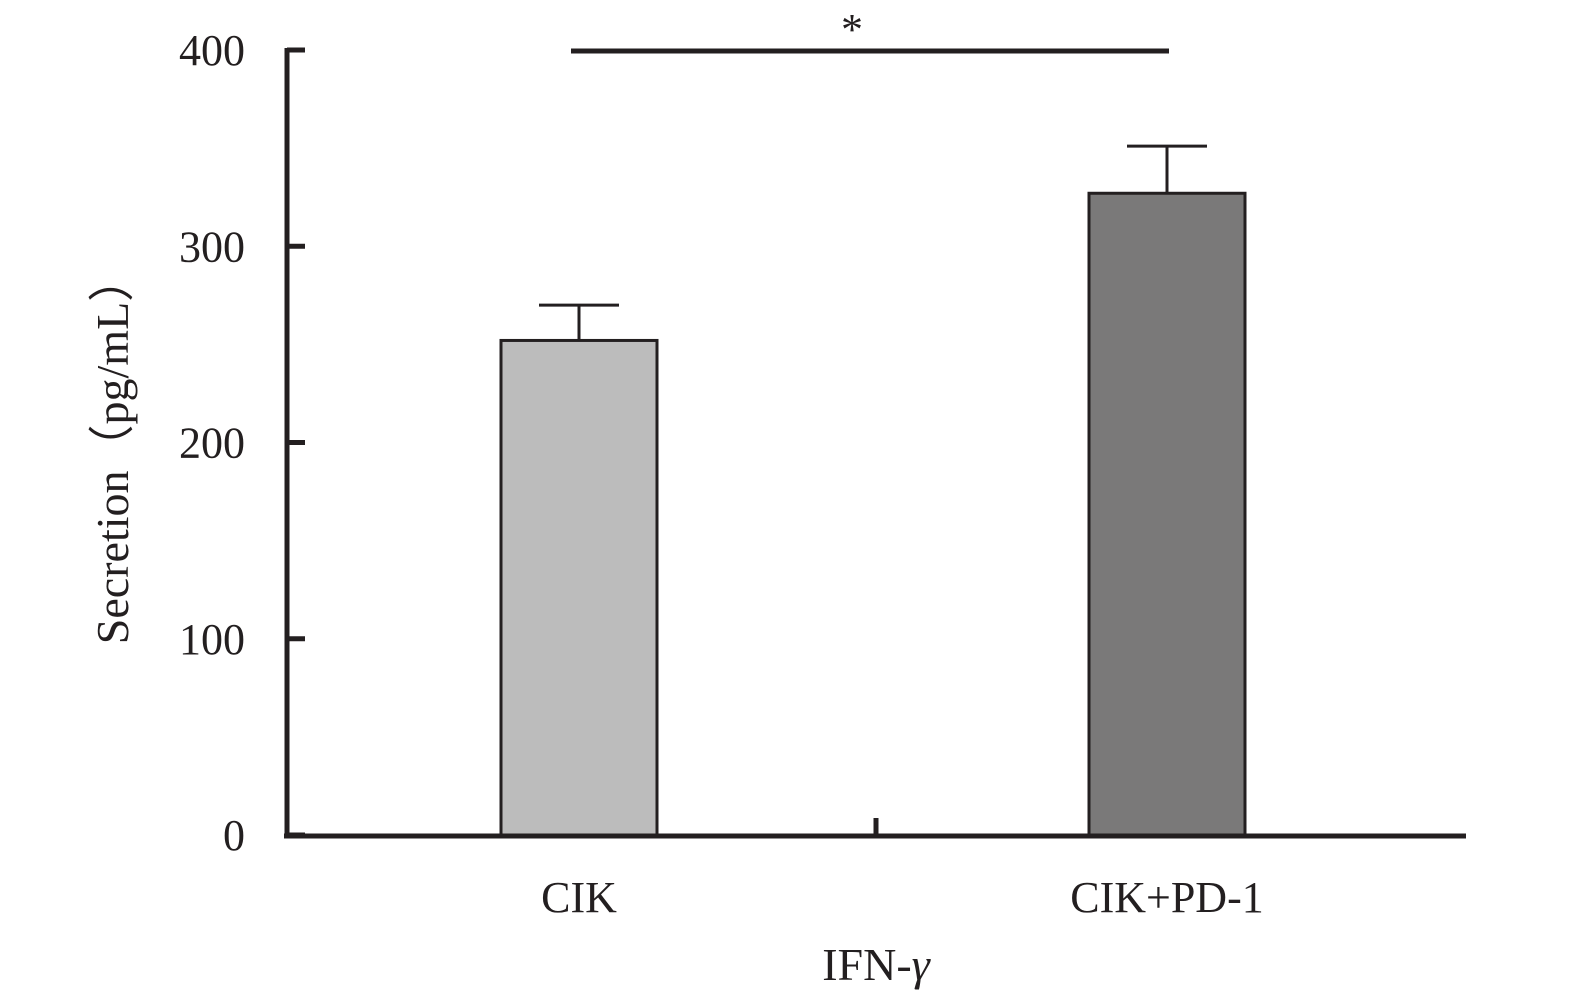  What do you see at coordinates (902, 897) in the screenshot?
I see `x-tick-labels-layer: CIK CIK+PD-1` at bounding box center [902, 897].